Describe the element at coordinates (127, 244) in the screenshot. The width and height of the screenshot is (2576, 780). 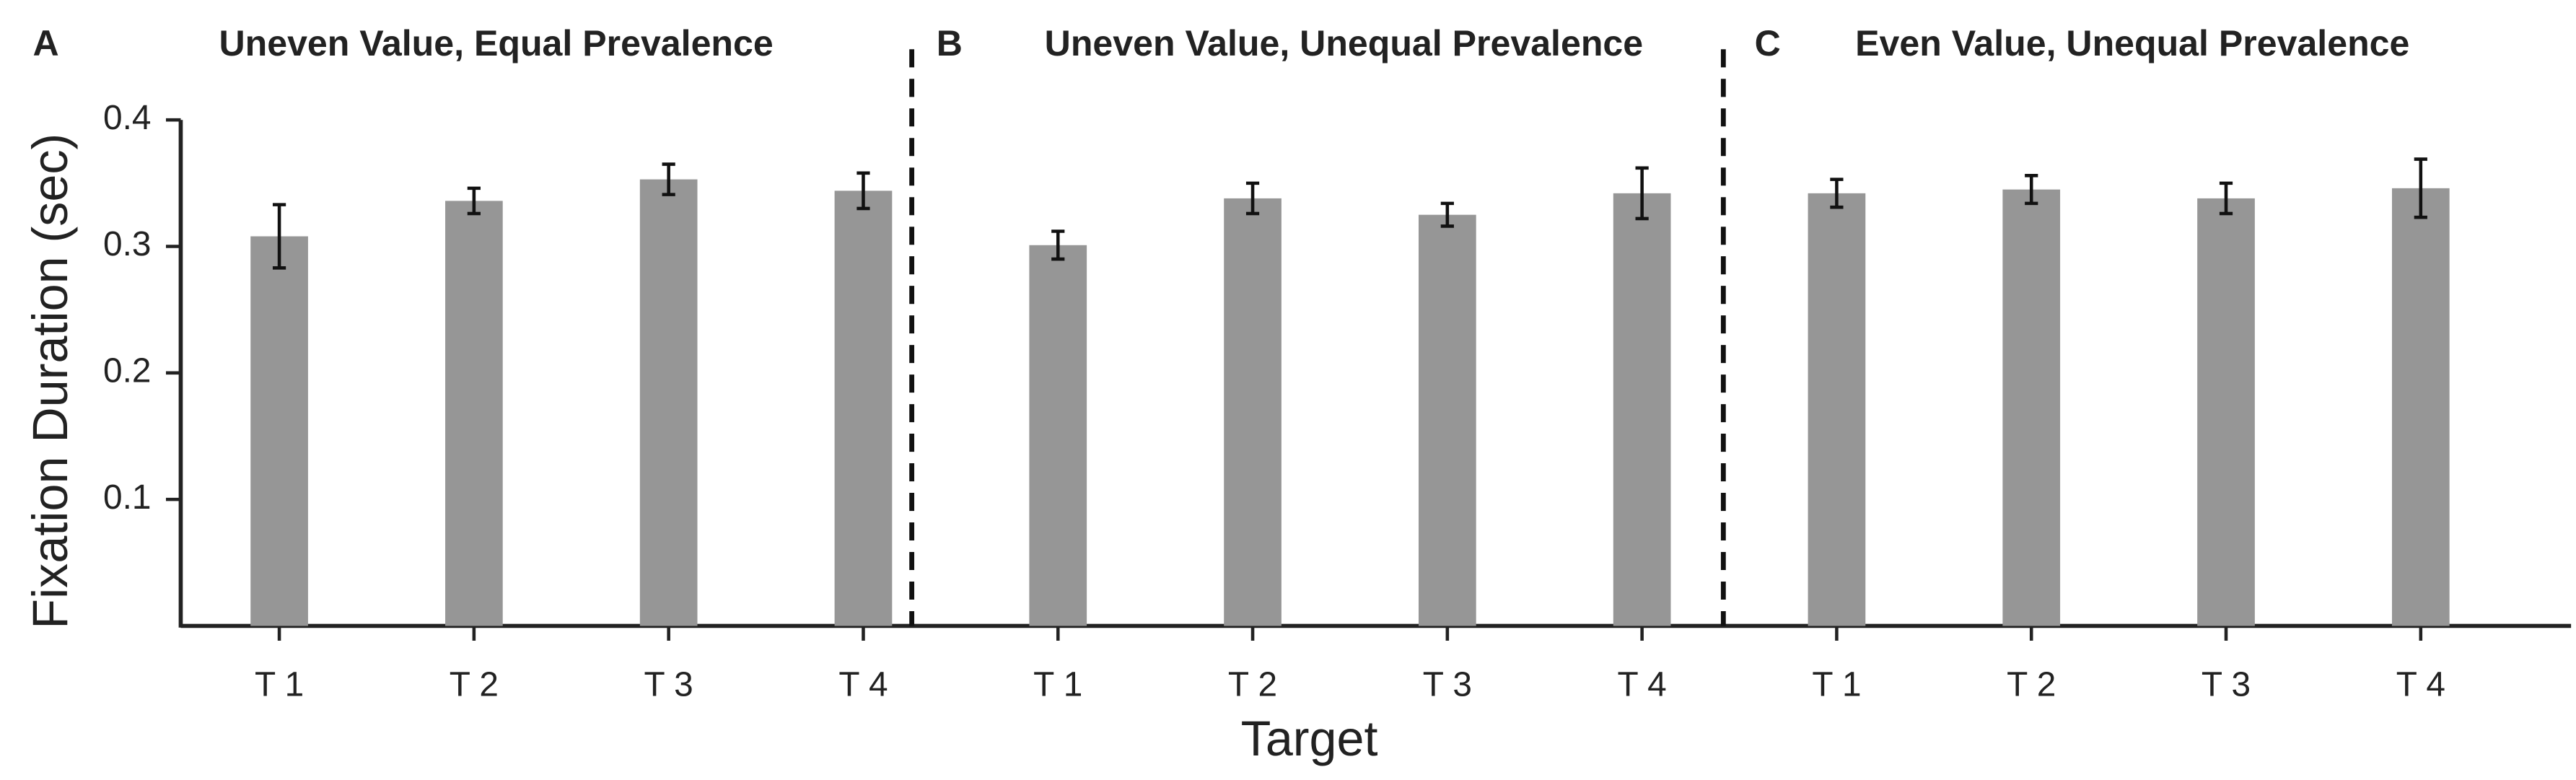
I see `y-tick-label: 0.3` at that location.